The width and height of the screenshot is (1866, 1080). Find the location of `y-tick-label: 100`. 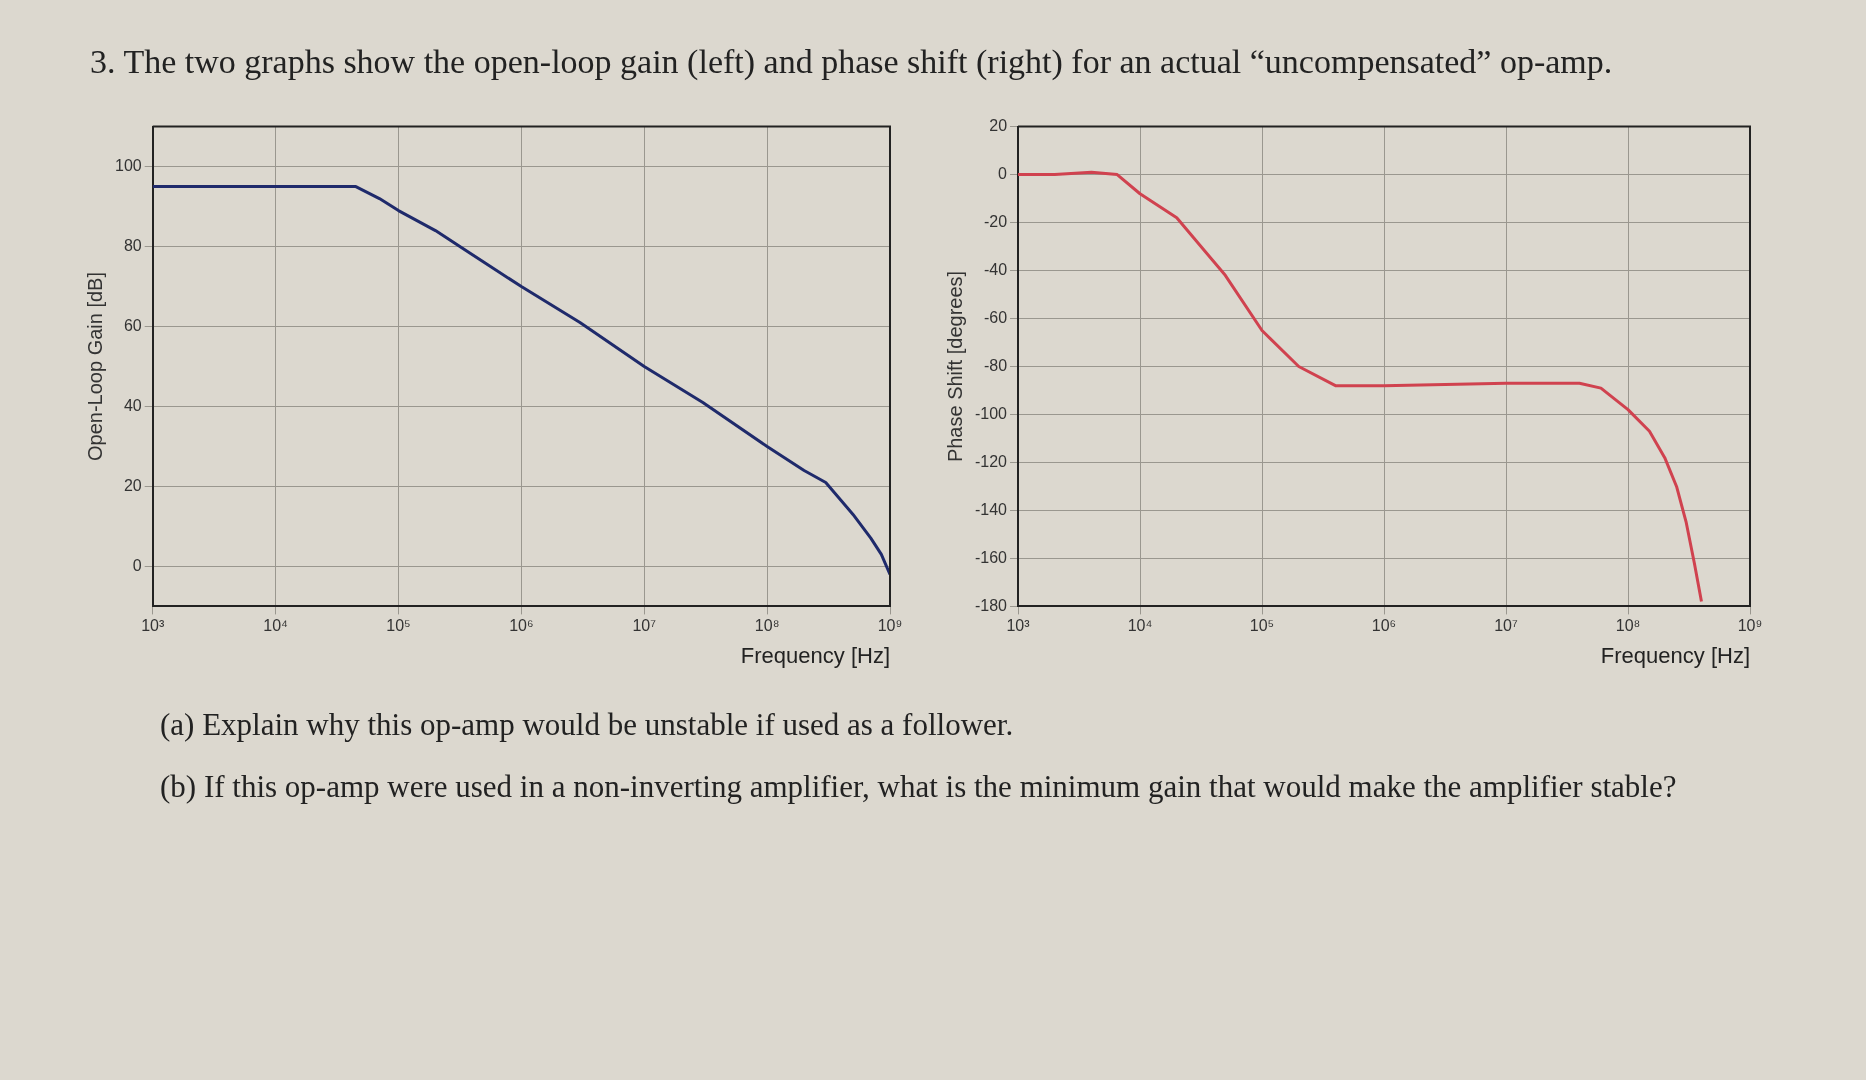

y-tick-label: 100 is located at coordinates (128, 166).